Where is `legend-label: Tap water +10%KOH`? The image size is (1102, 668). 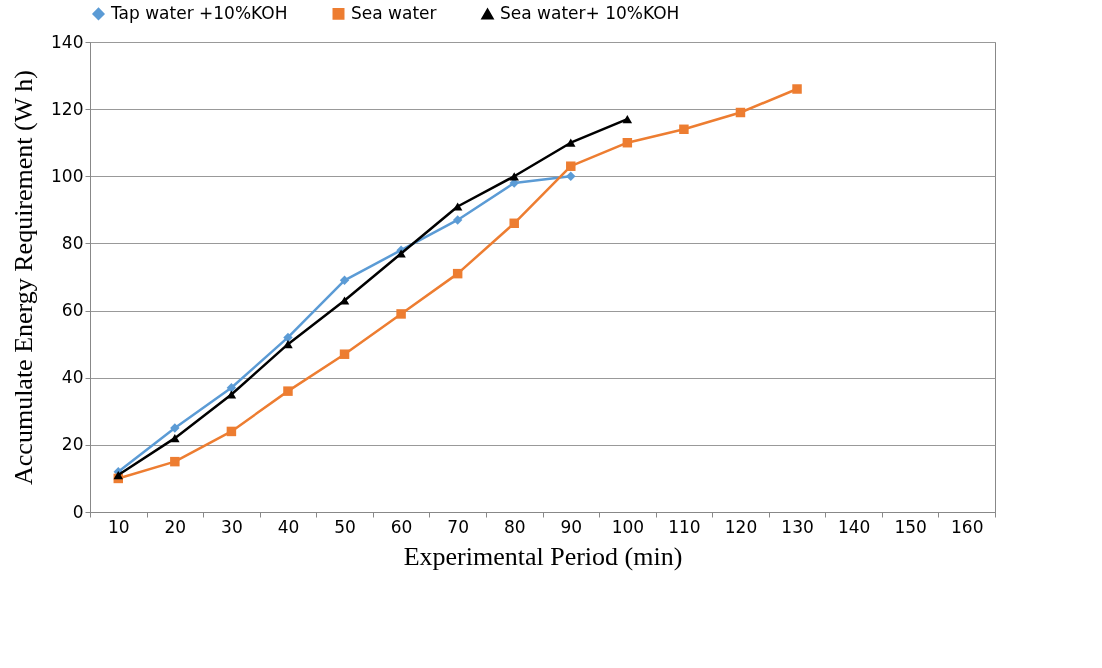
legend-label: Tap water +10%KOH is located at coordinates (199, 12).